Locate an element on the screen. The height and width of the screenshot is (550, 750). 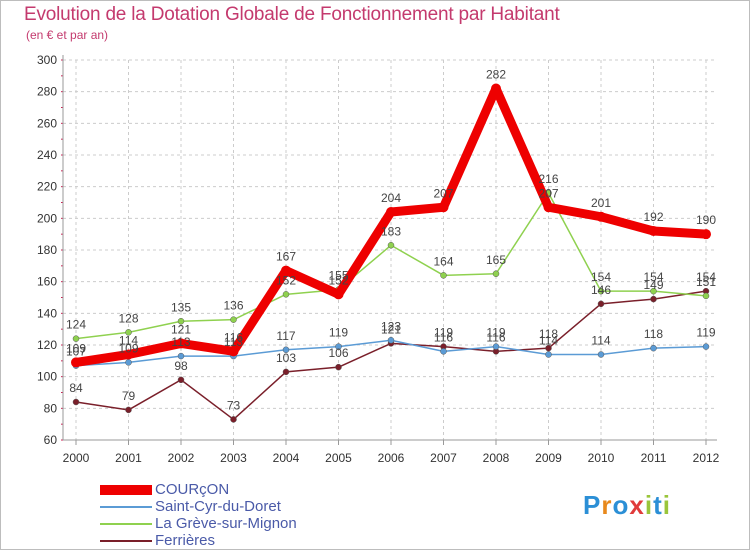
data-label-la-gr-ve-sur-mignon: 183 is located at coordinates (391, 231).